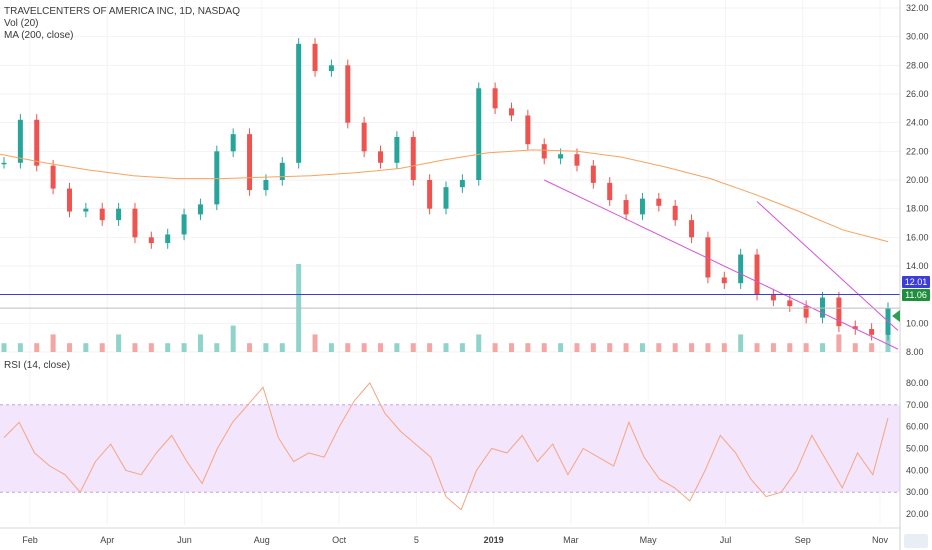  Describe the element at coordinates (917, 492) in the screenshot. I see `rsi-tick-label: 30.00` at that location.